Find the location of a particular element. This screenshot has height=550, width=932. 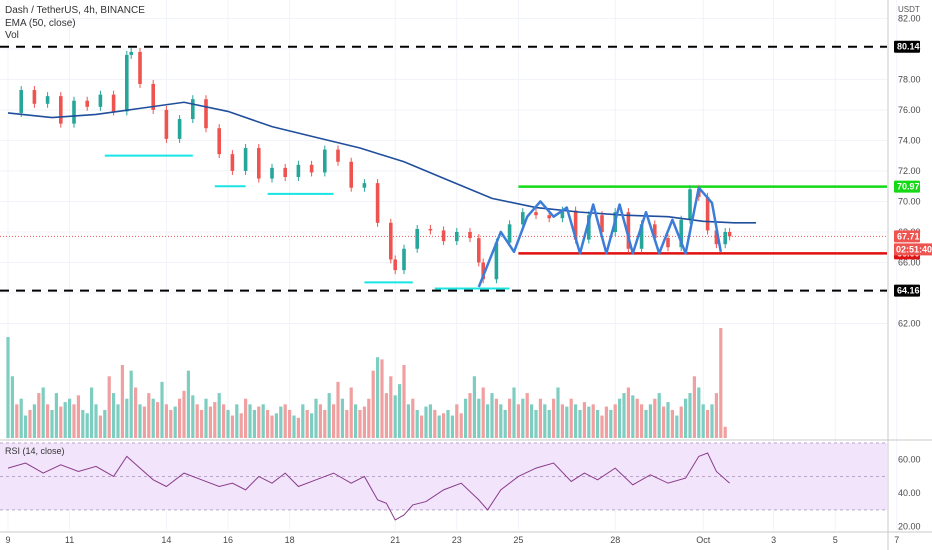

time-tick-label: 14 is located at coordinates (166, 540).